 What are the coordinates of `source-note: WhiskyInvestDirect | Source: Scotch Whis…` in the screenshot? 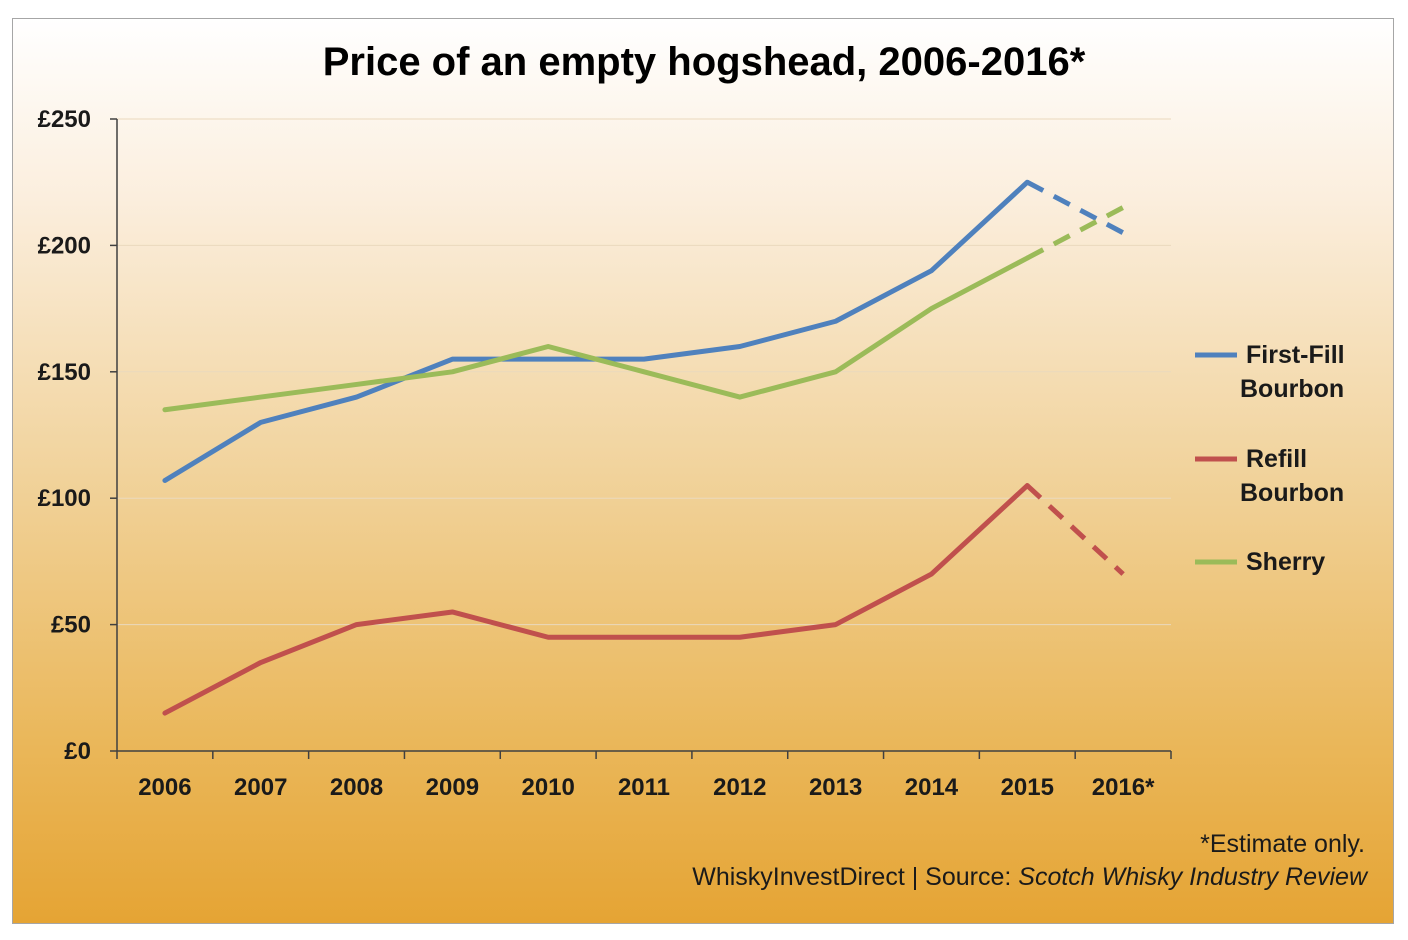 It's located at (1030, 877).